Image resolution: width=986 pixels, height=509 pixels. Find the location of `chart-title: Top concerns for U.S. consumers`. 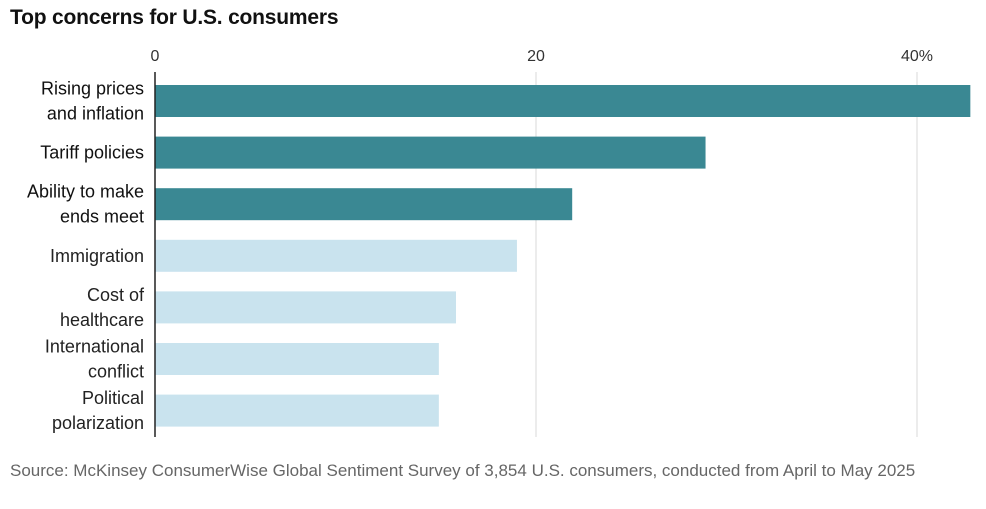

chart-title: Top concerns for U.S. consumers is located at coordinates (174, 17).